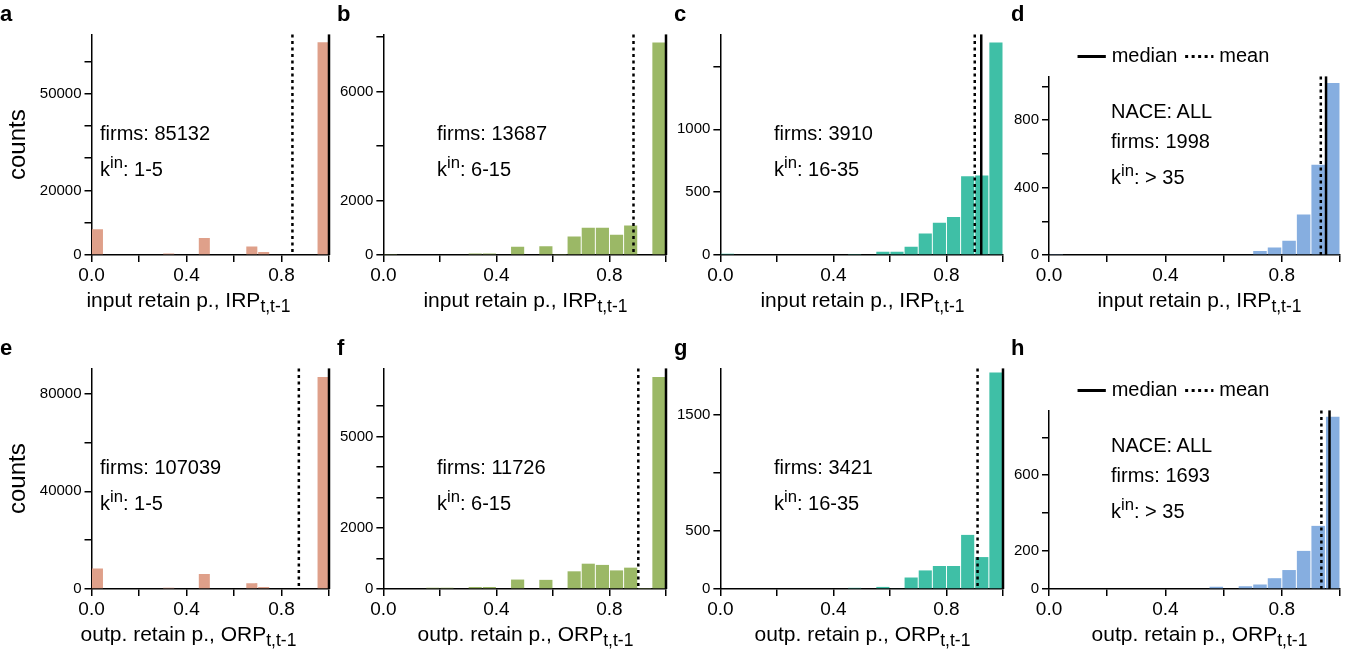  Describe the element at coordinates (155, 133) in the screenshot. I see `annotation: firms: 85132` at that location.